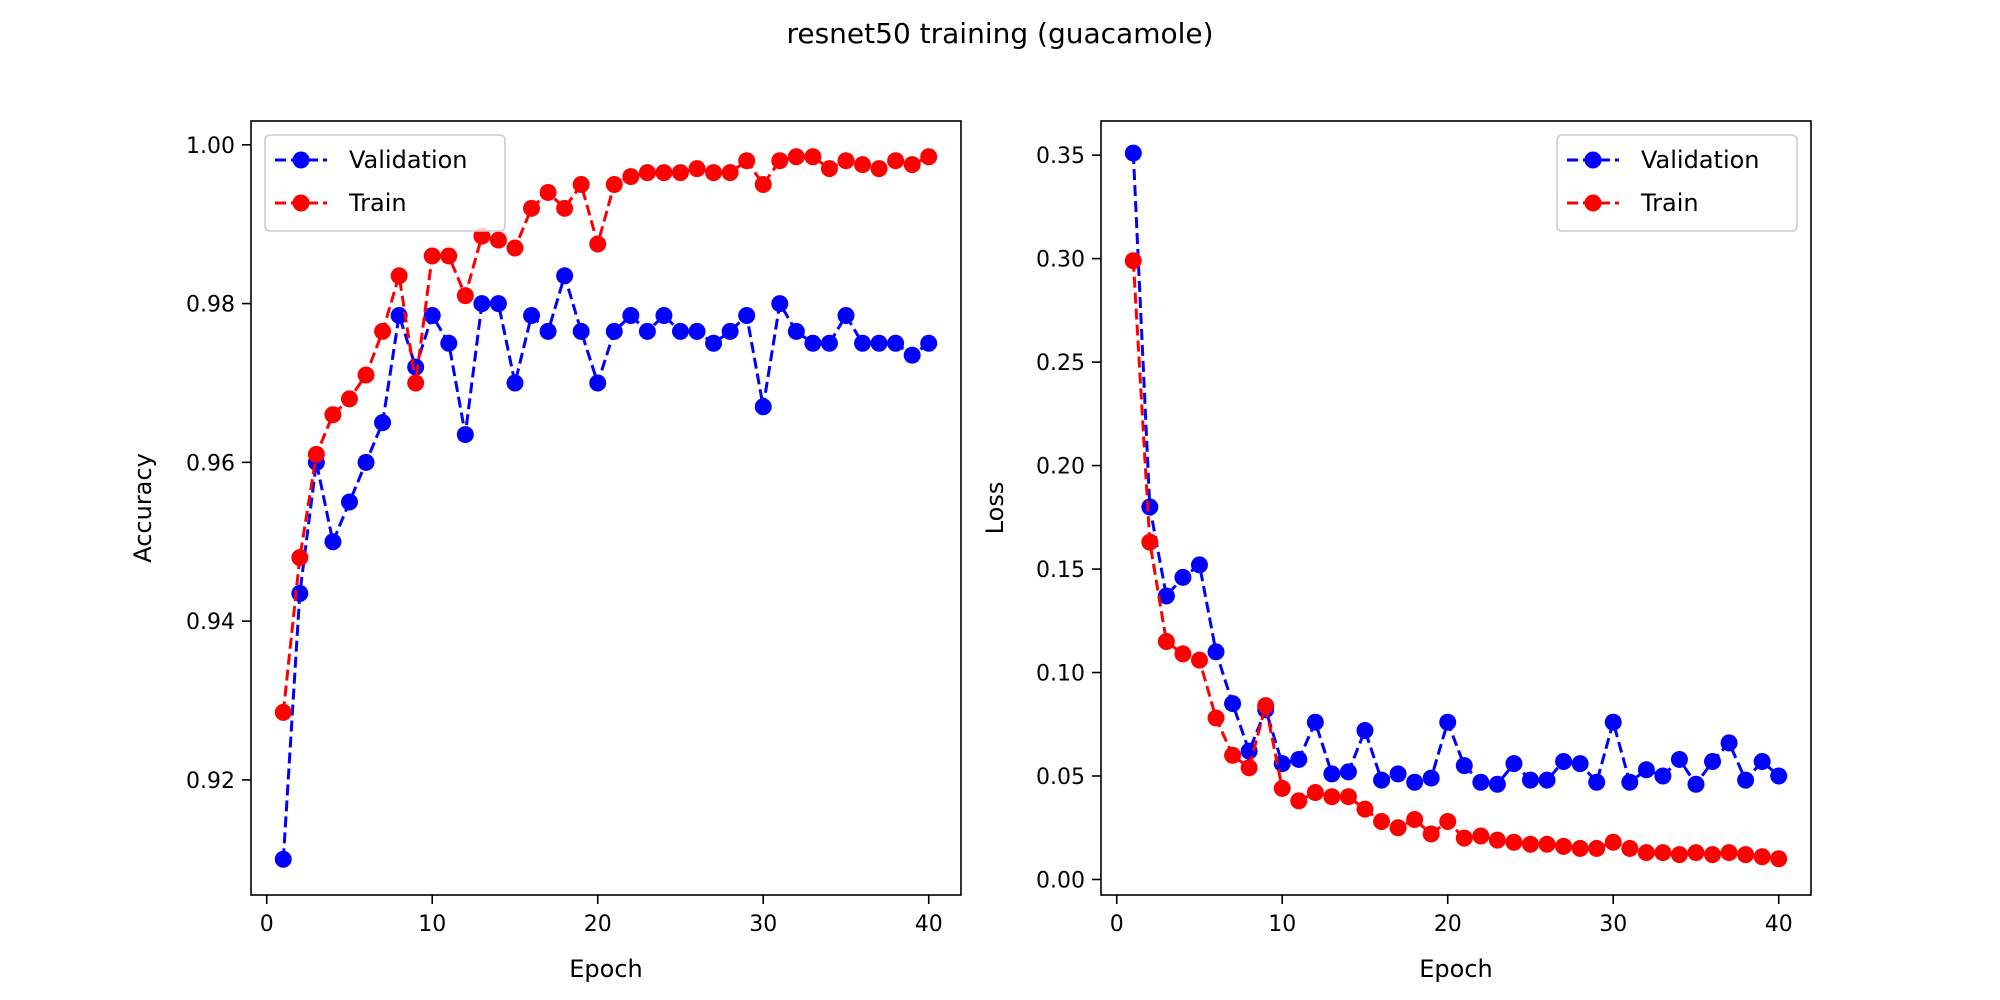  Describe the element at coordinates (408, 160) in the screenshot. I see `accuracy-legend-validation-label: Validation` at that location.